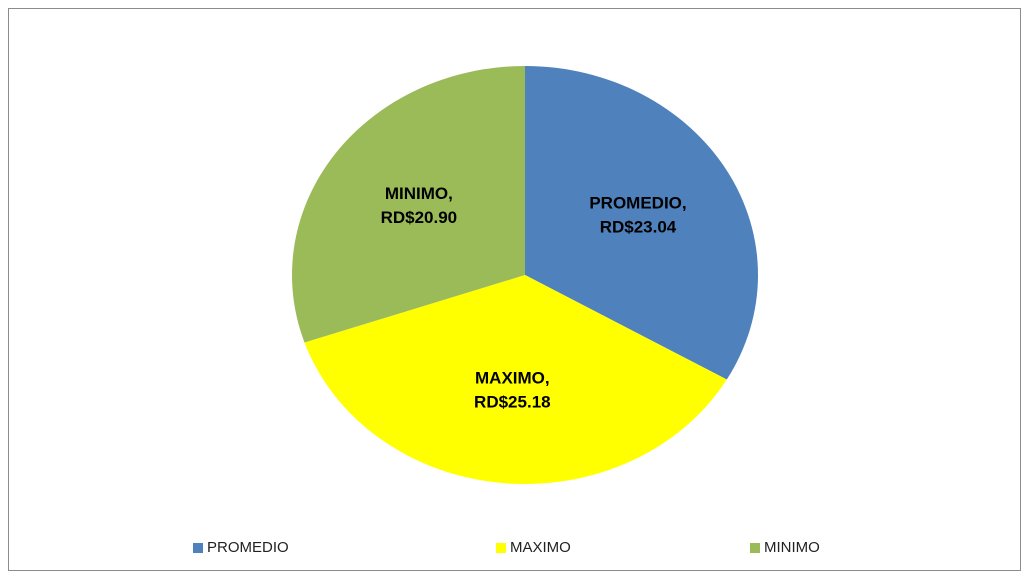 Image resolution: width=1029 pixels, height=579 pixels. Describe the element at coordinates (635, 203) in the screenshot. I see `data-label-category: PROMEDIO` at that location.